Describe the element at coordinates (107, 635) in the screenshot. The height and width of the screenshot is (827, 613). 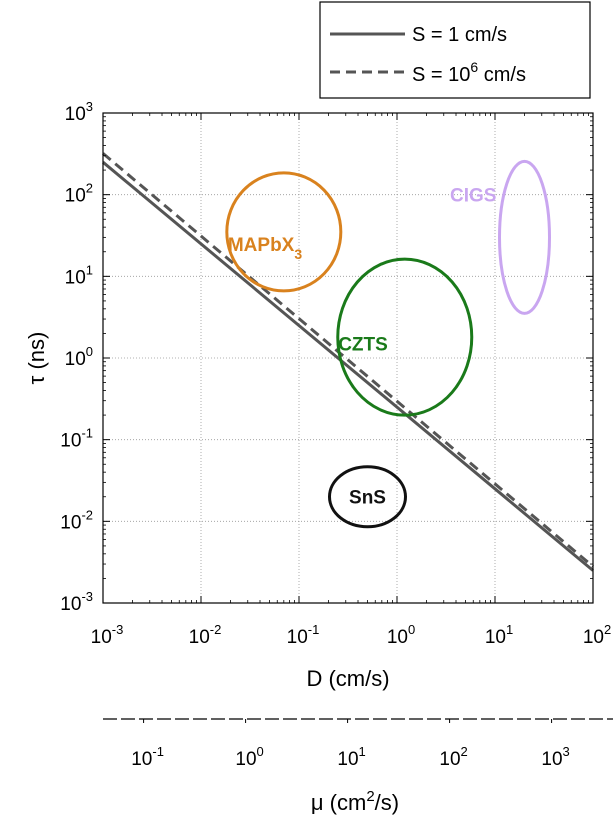
I see `x-tick-label: 10⁻³` at that location.